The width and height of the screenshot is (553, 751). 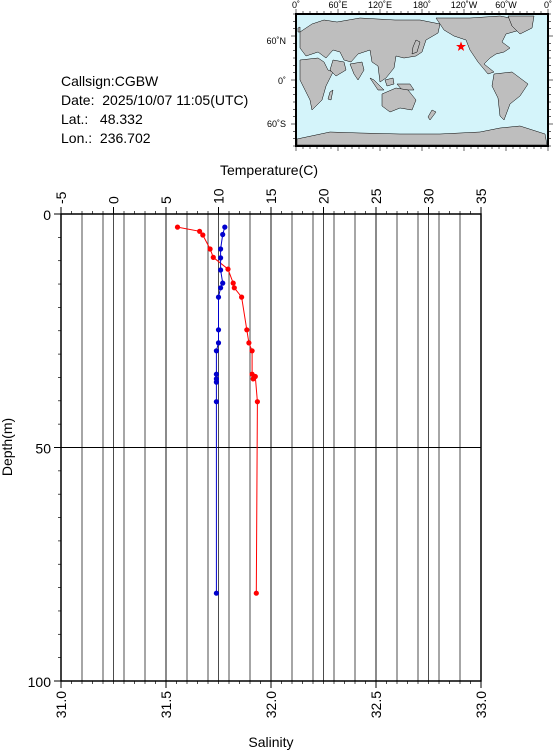 I want to click on map-lon-tick-0: 0˚, so click(x=296, y=5).